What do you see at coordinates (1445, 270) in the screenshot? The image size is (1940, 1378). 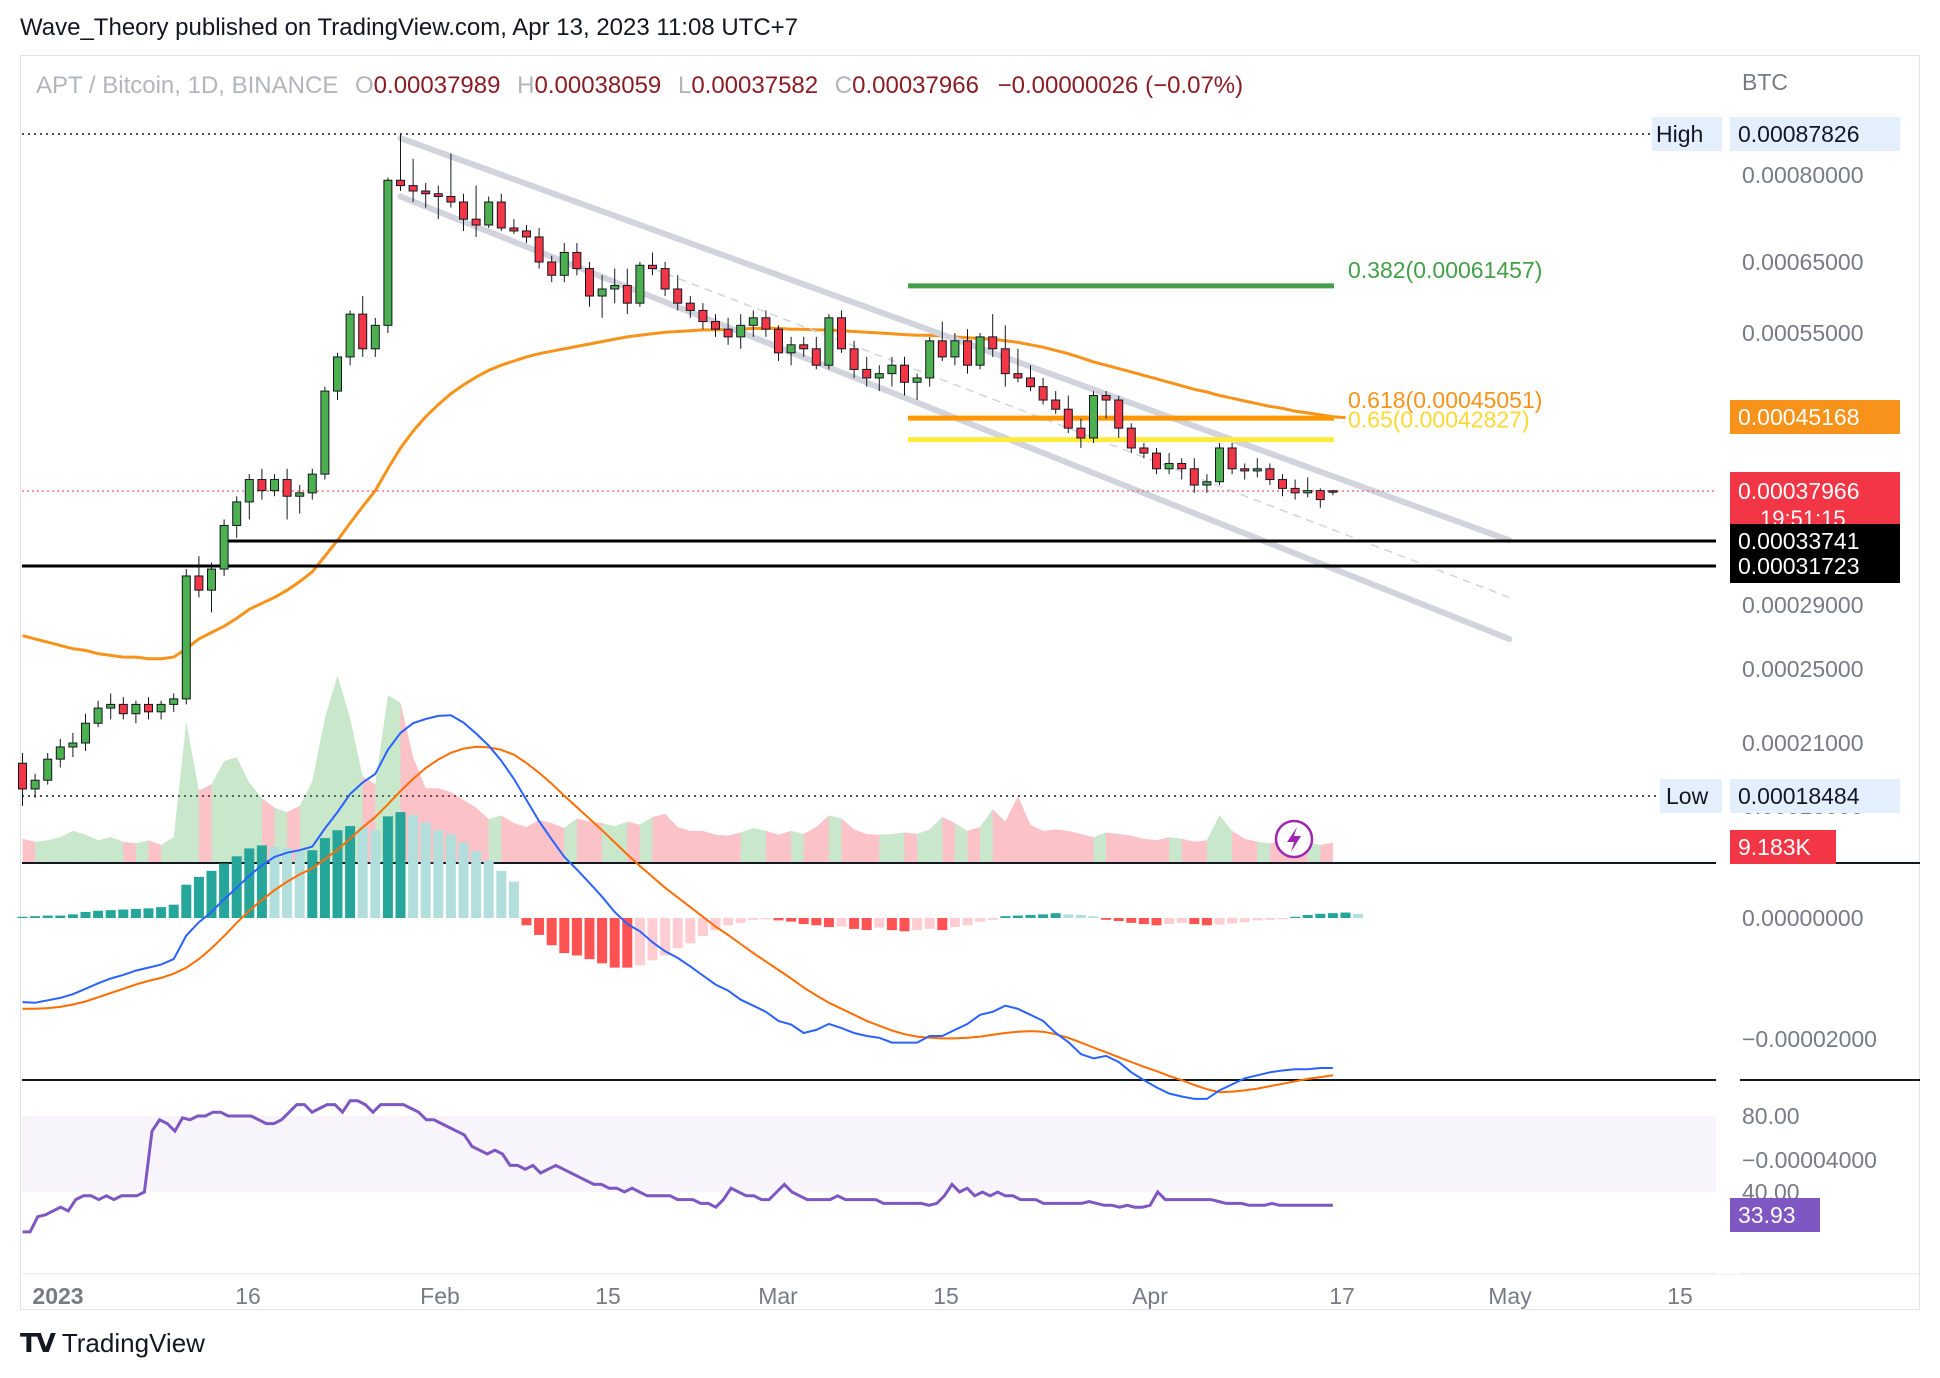 I see `fib-382-label: 0.382(0.00061457)` at bounding box center [1445, 270].